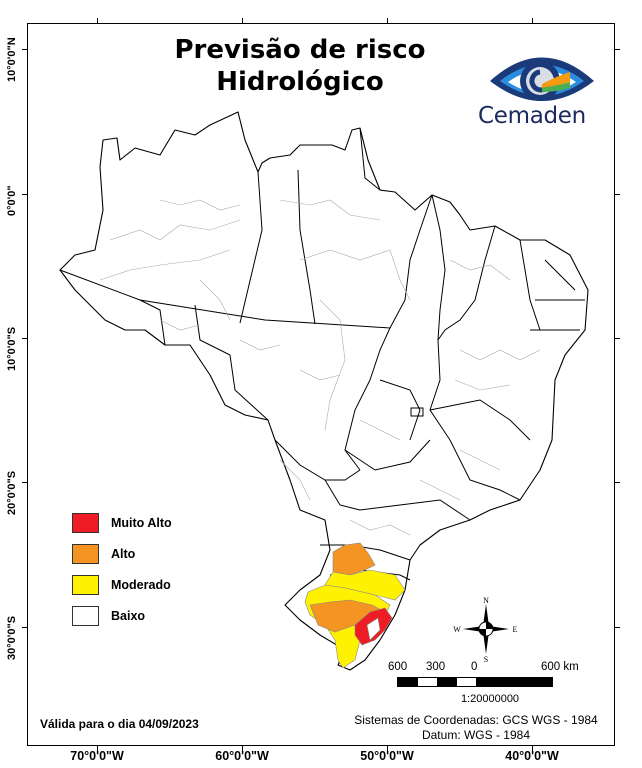  What do you see at coordinates (373, 629) in the screenshot?
I see `lagoa-dos-patos` at bounding box center [373, 629].